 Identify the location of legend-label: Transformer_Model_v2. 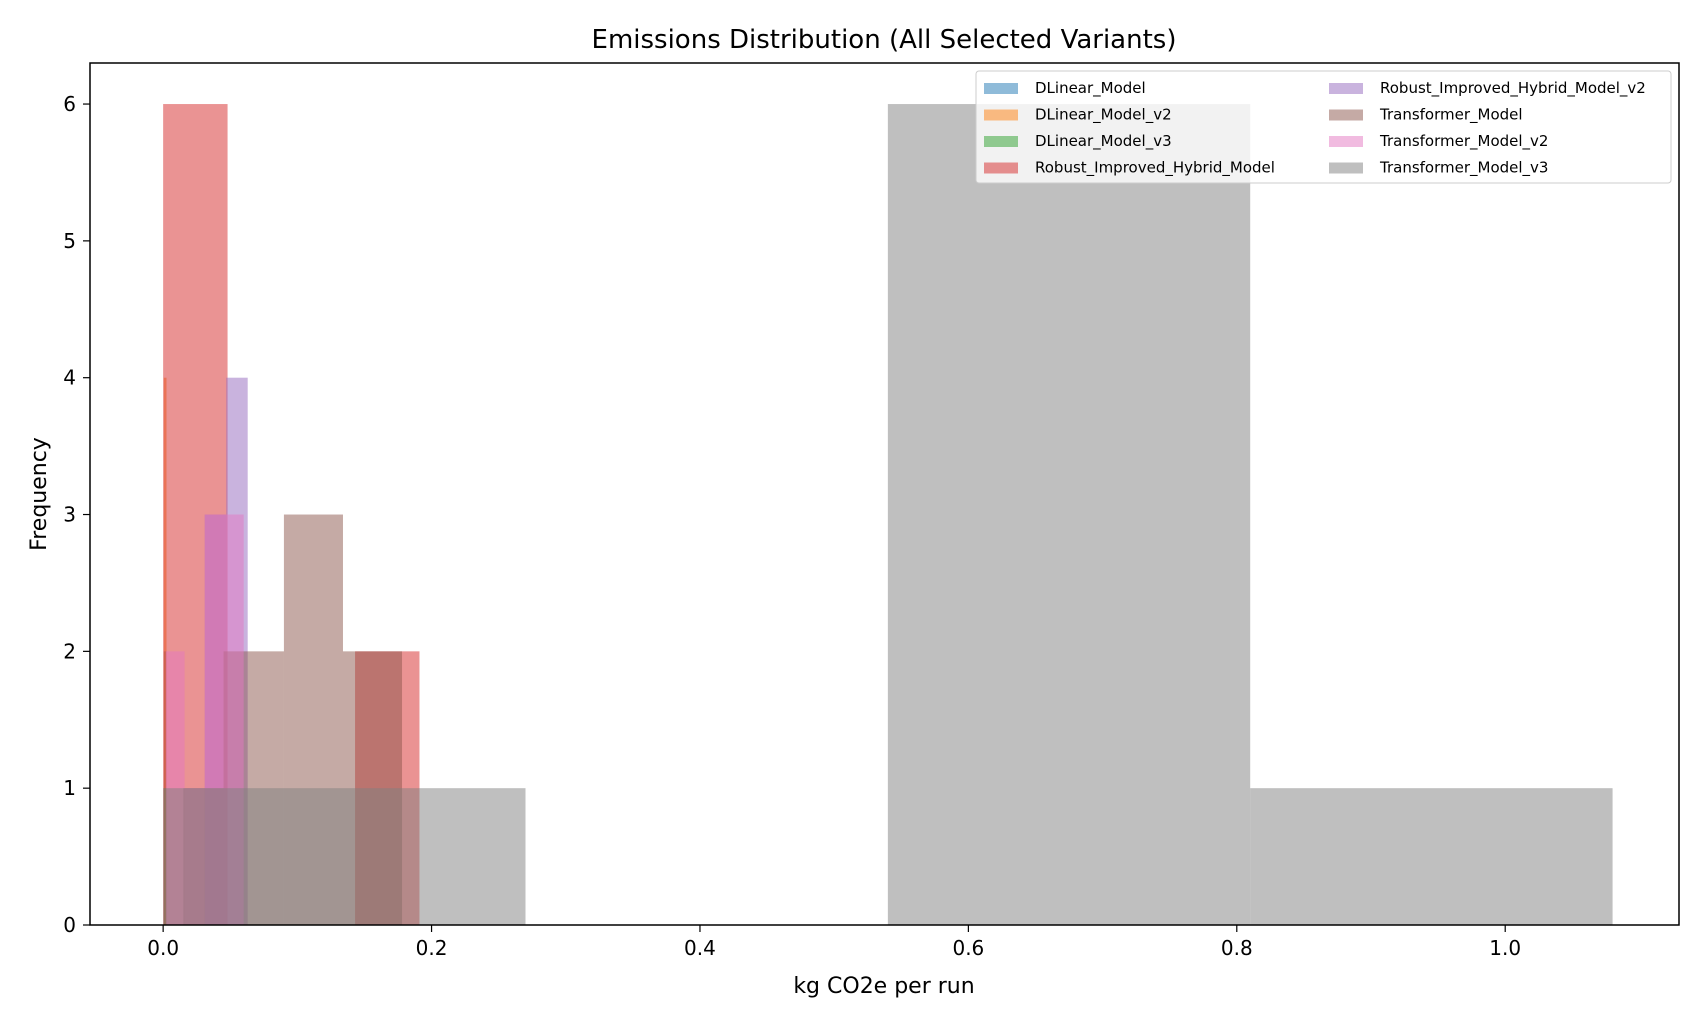
(1463, 141).